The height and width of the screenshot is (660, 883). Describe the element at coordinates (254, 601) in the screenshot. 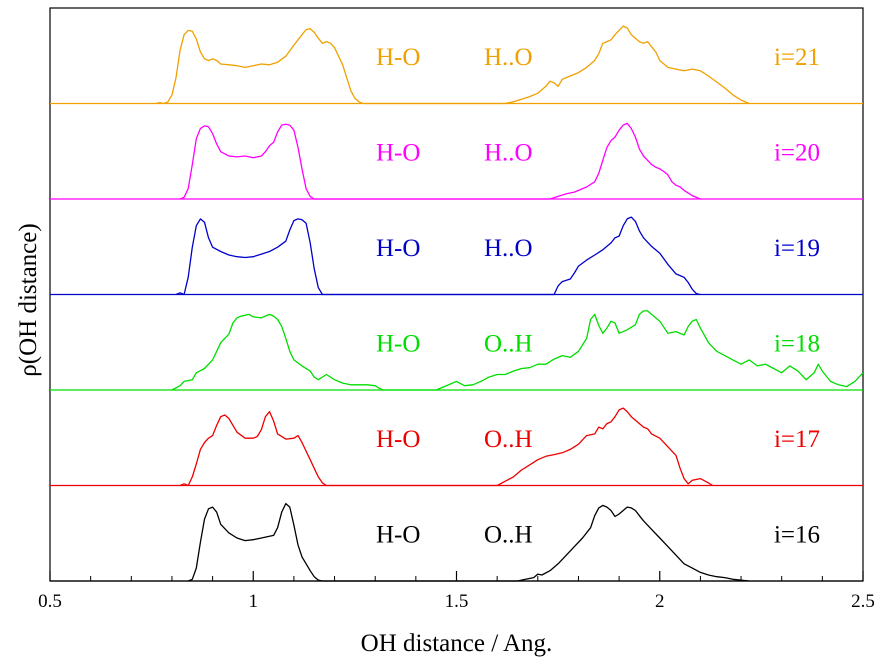

I see `x-tick-label: 1` at that location.